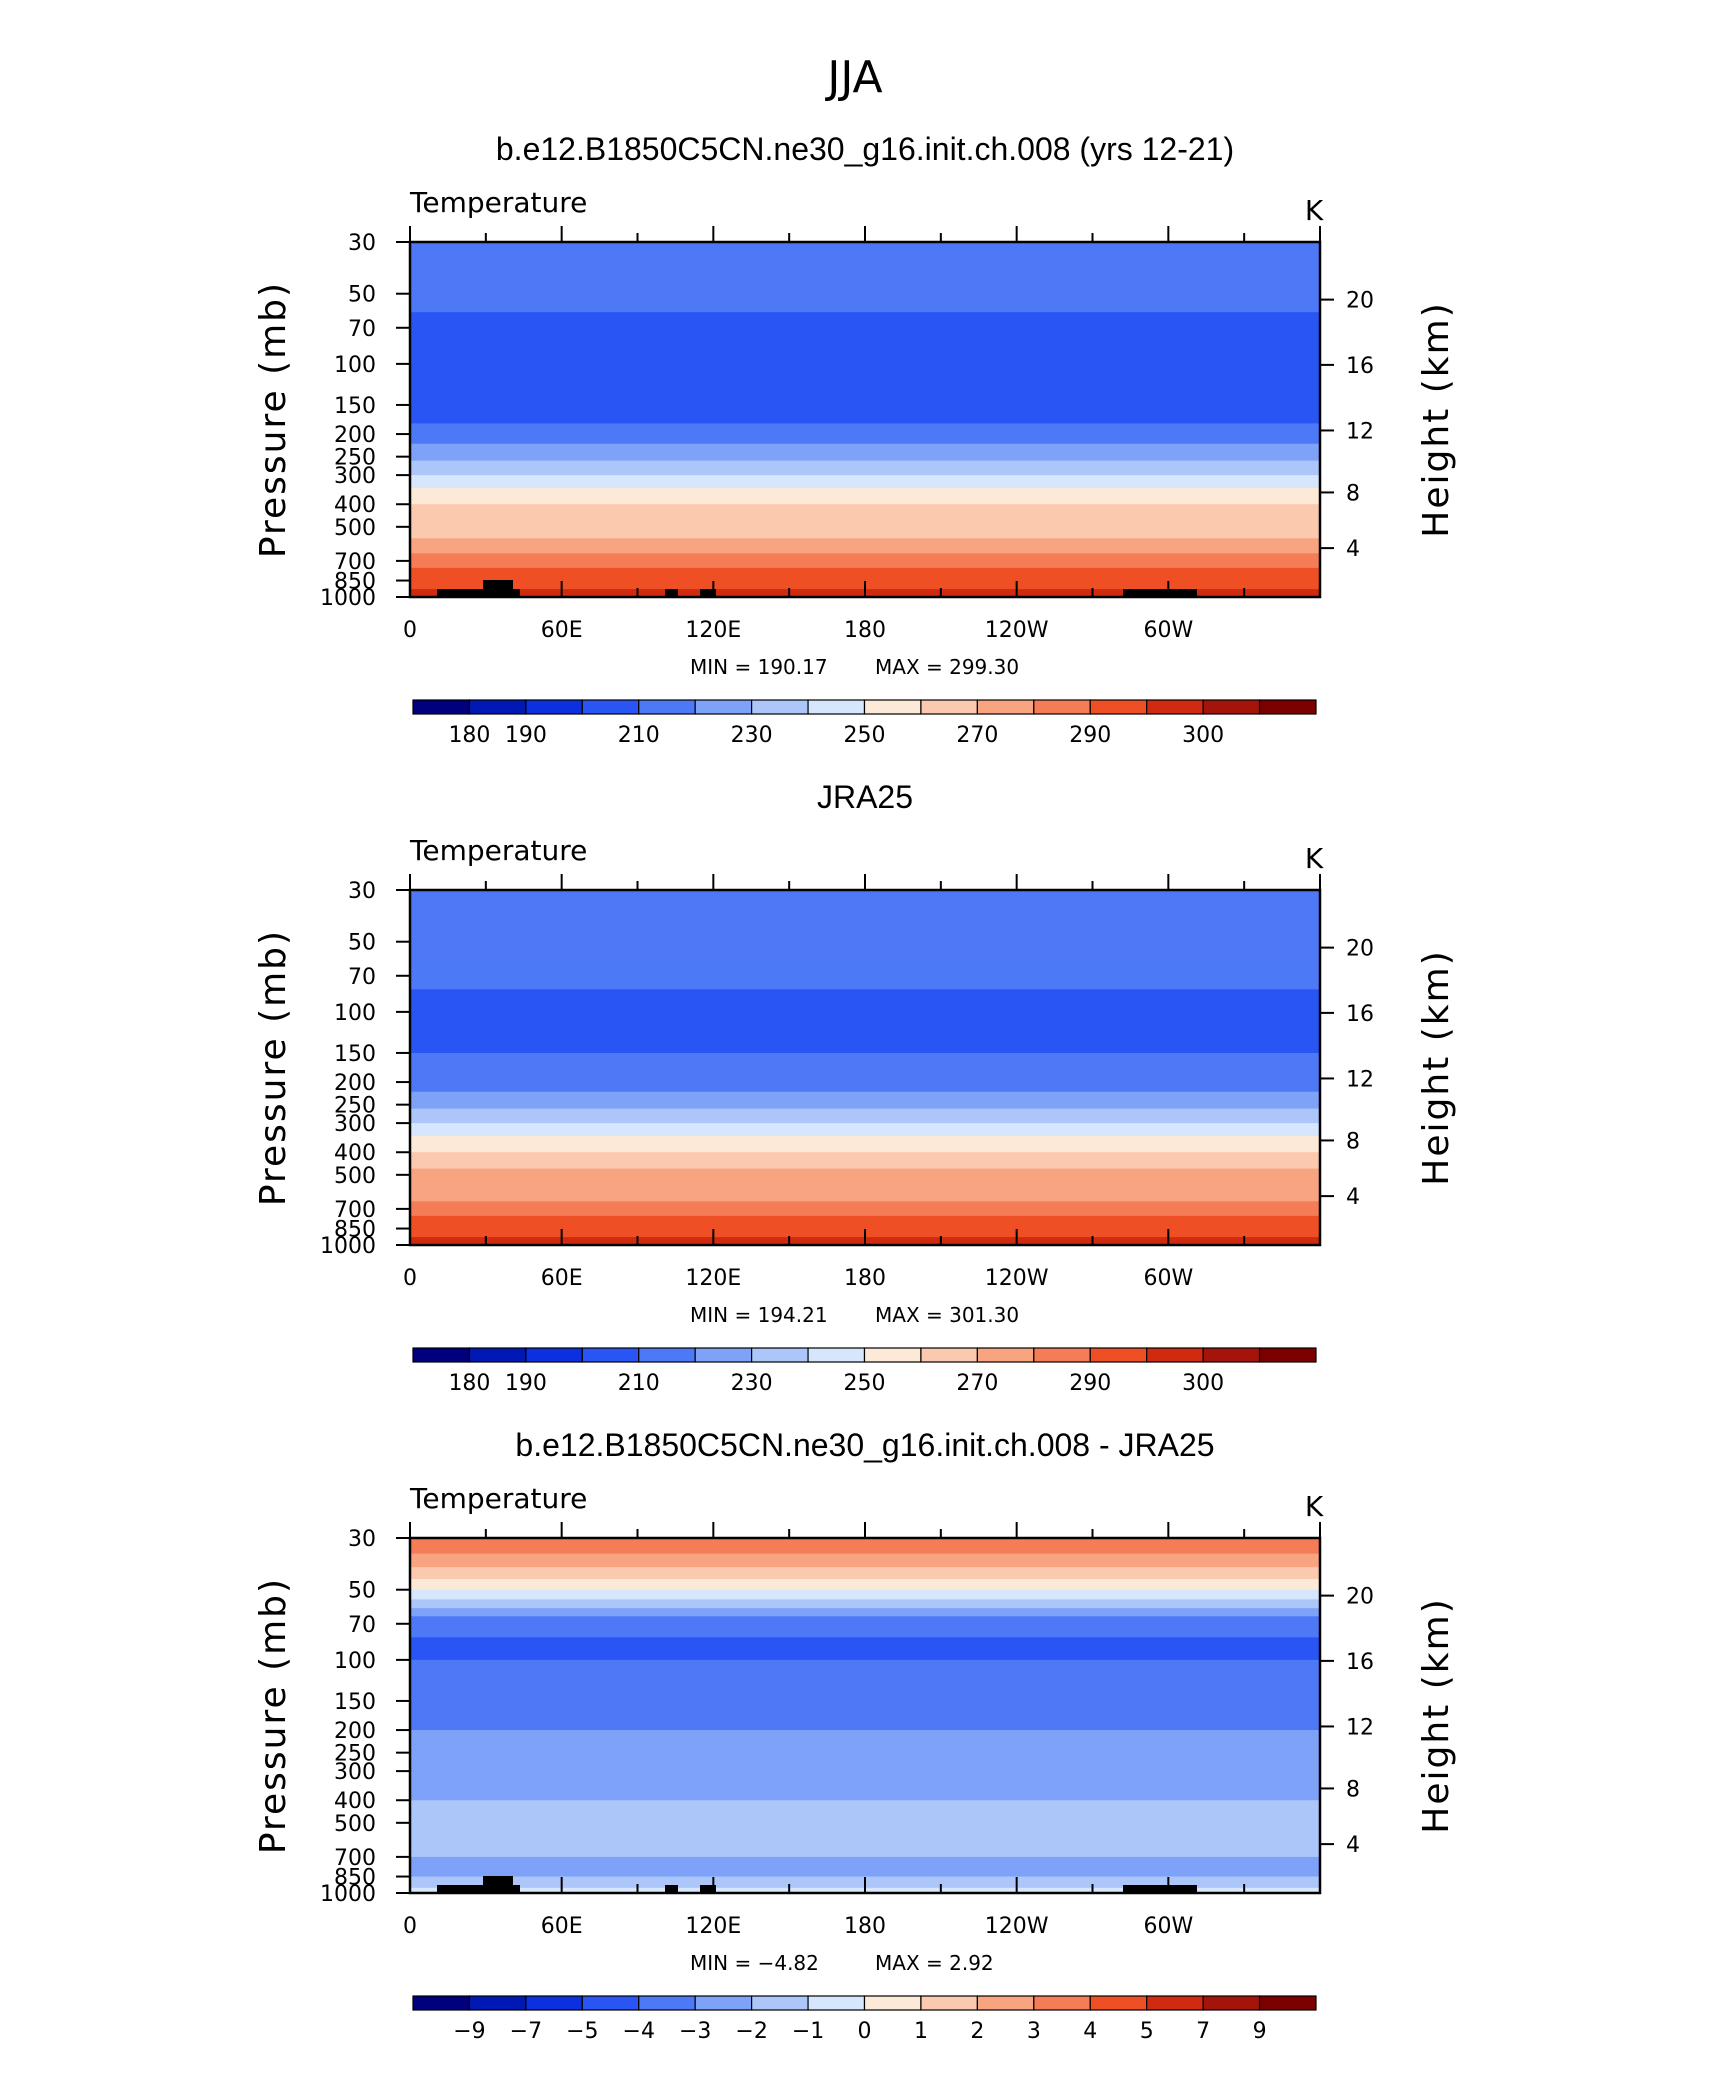 The image size is (1710, 2074). What do you see at coordinates (1314, 1506) in the screenshot?
I see `units-label: K` at bounding box center [1314, 1506].